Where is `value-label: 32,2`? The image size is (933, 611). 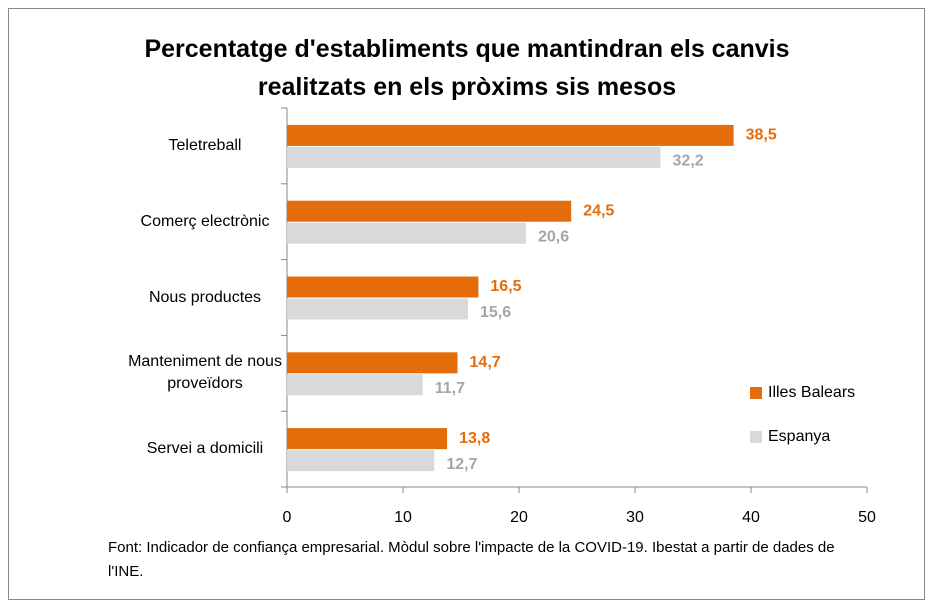
value-label: 32,2 is located at coordinates (688, 161).